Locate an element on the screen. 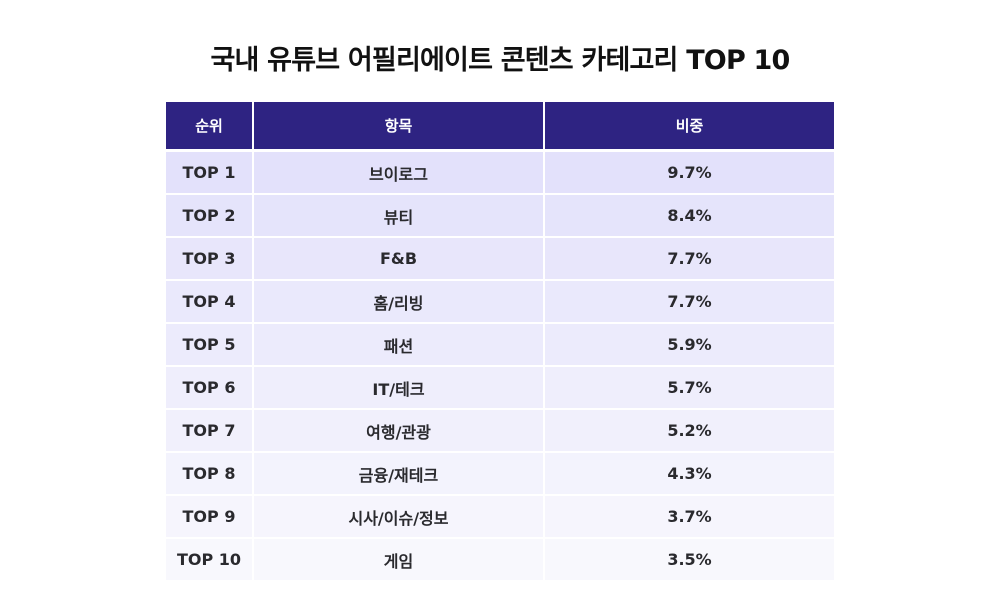 This screenshot has width=1000, height=600. rank-cell: TOP 2 is located at coordinates (209, 215).